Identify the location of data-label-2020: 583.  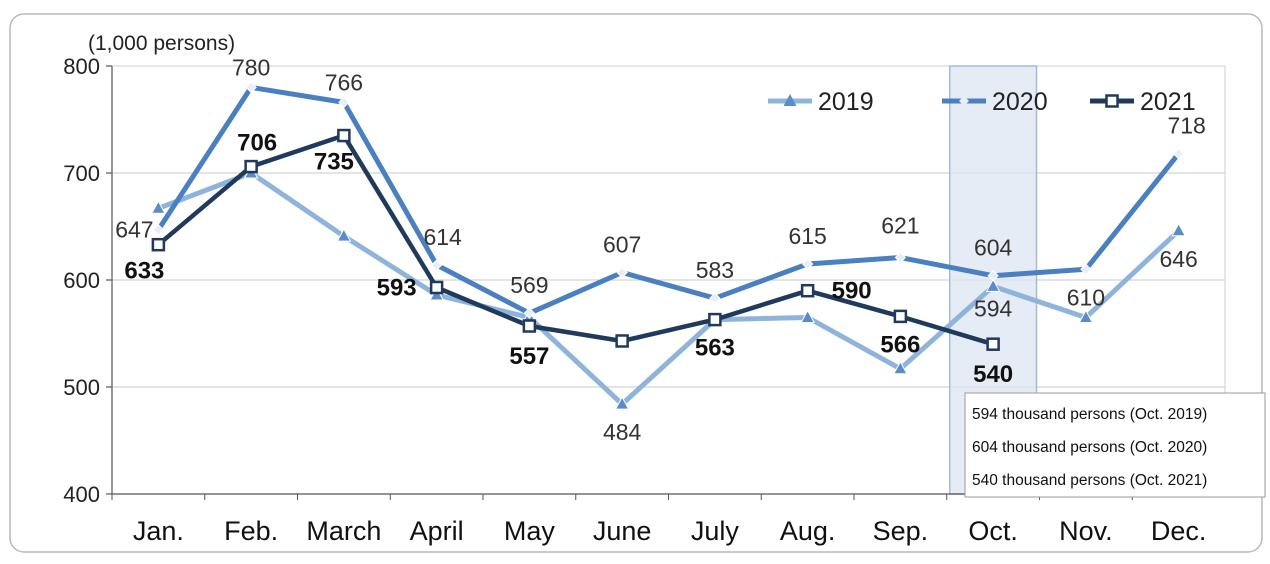
(715, 270).